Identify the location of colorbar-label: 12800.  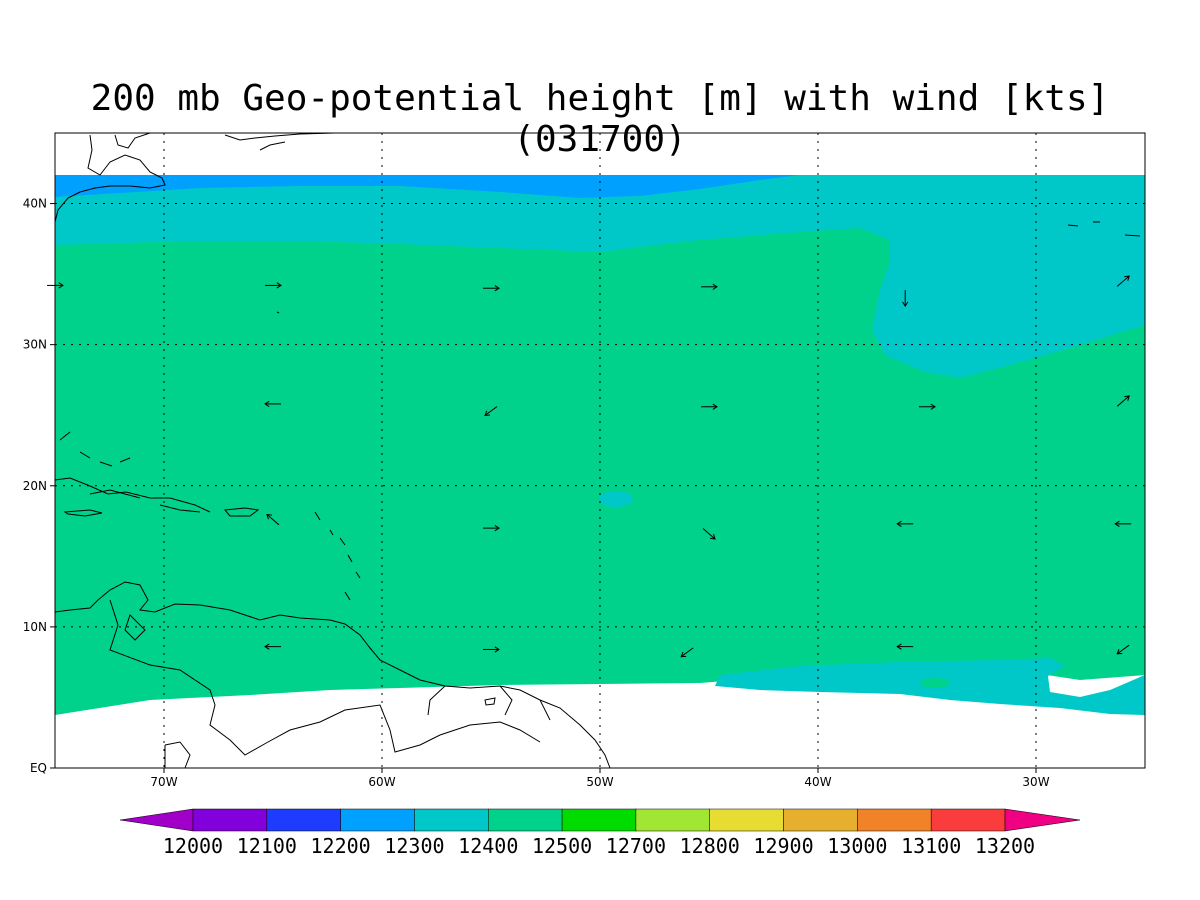
(710, 846).